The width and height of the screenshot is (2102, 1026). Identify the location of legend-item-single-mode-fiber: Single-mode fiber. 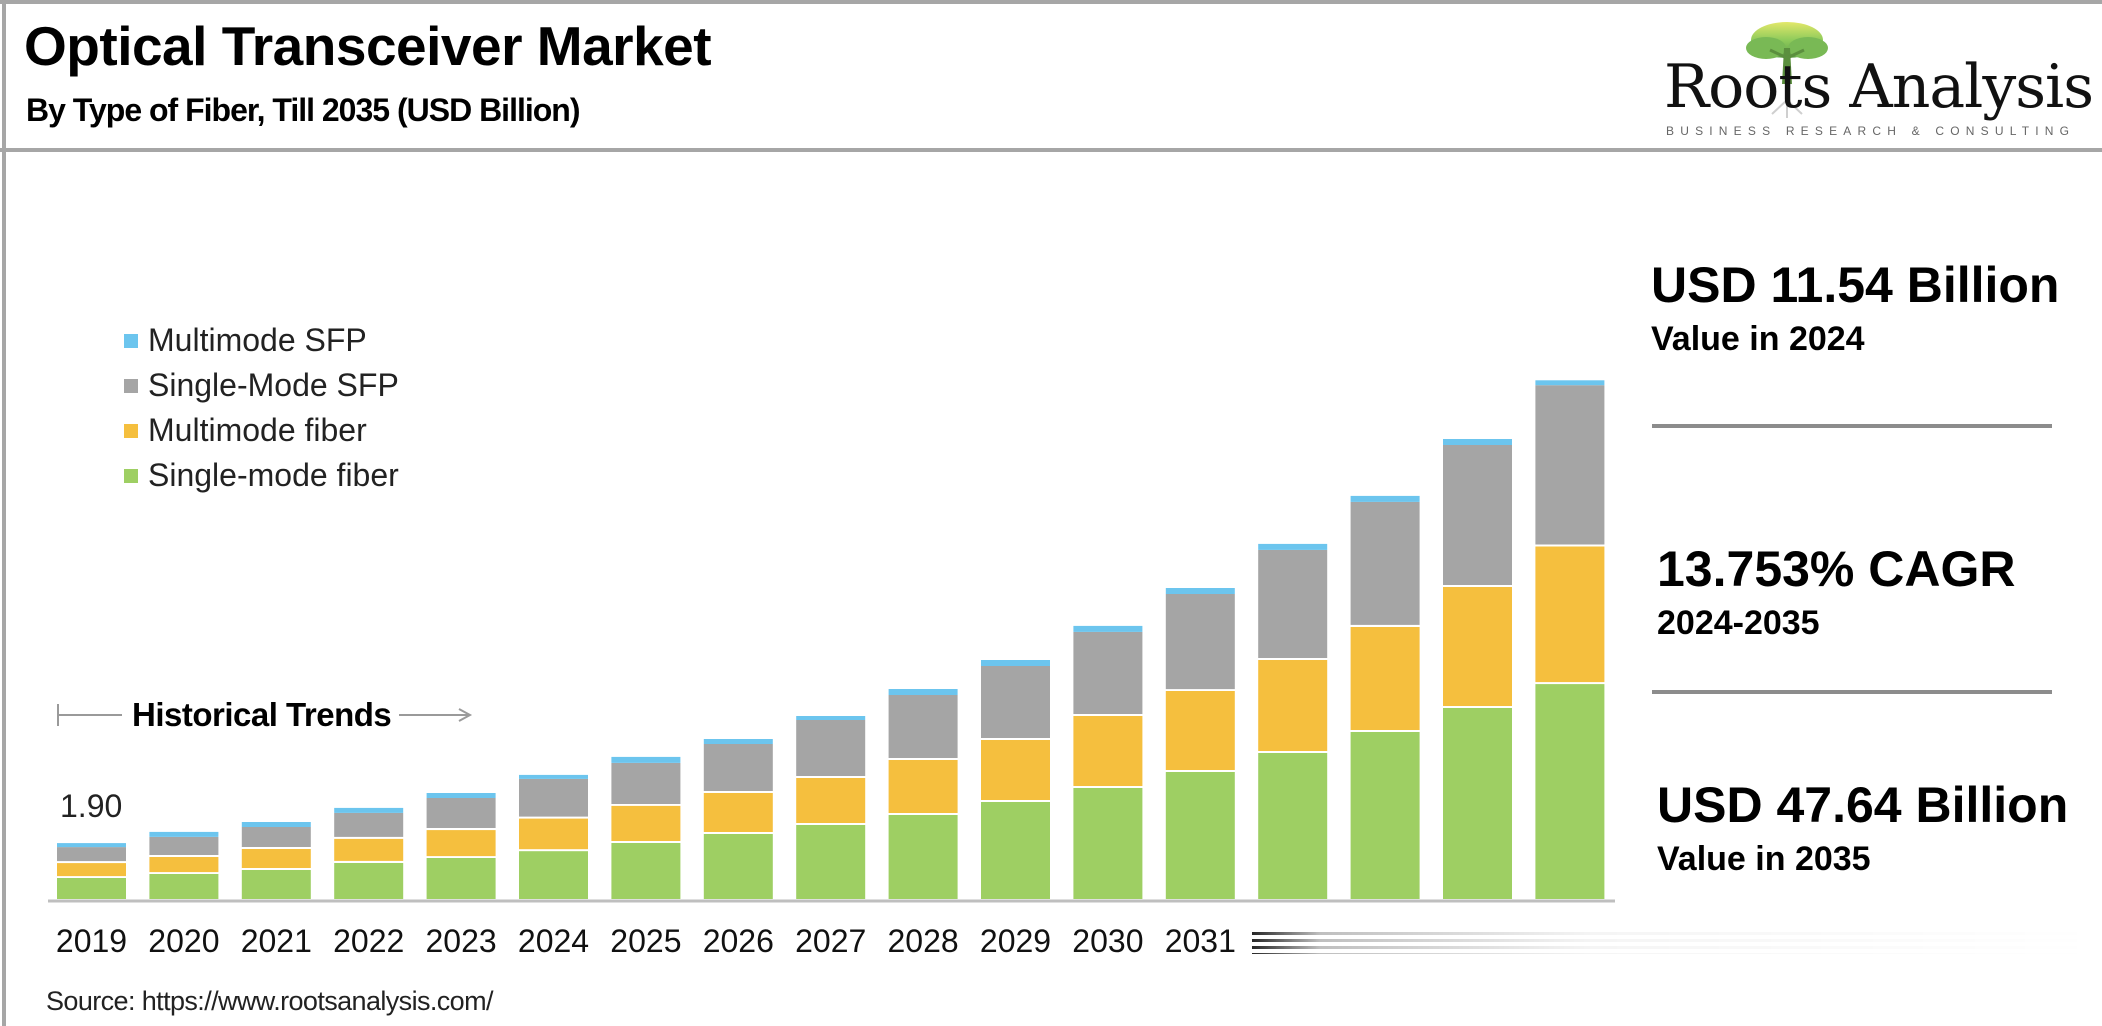
(261, 475).